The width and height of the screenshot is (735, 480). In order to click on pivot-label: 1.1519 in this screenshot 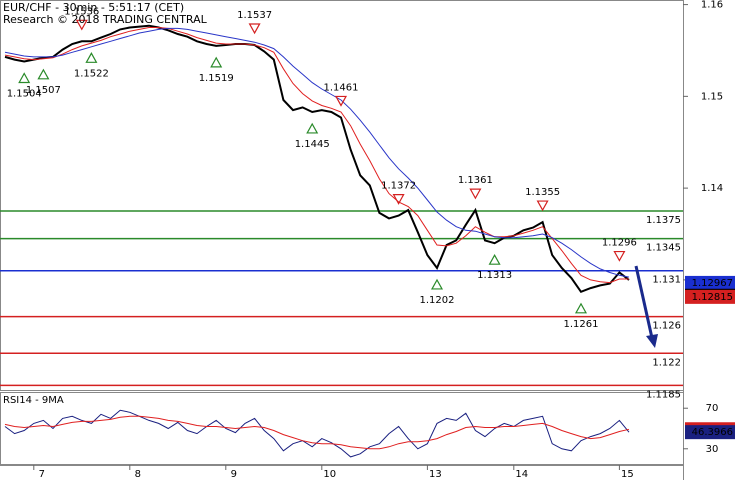, I will do `click(216, 78)`.